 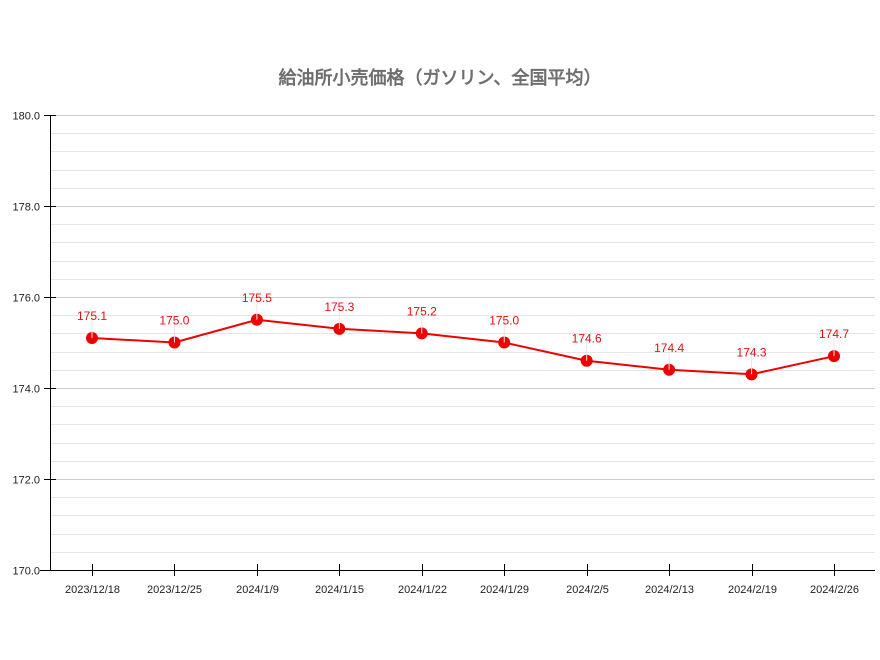 What do you see at coordinates (26, 299) in the screenshot?
I see `y-tick-label: 176.0` at bounding box center [26, 299].